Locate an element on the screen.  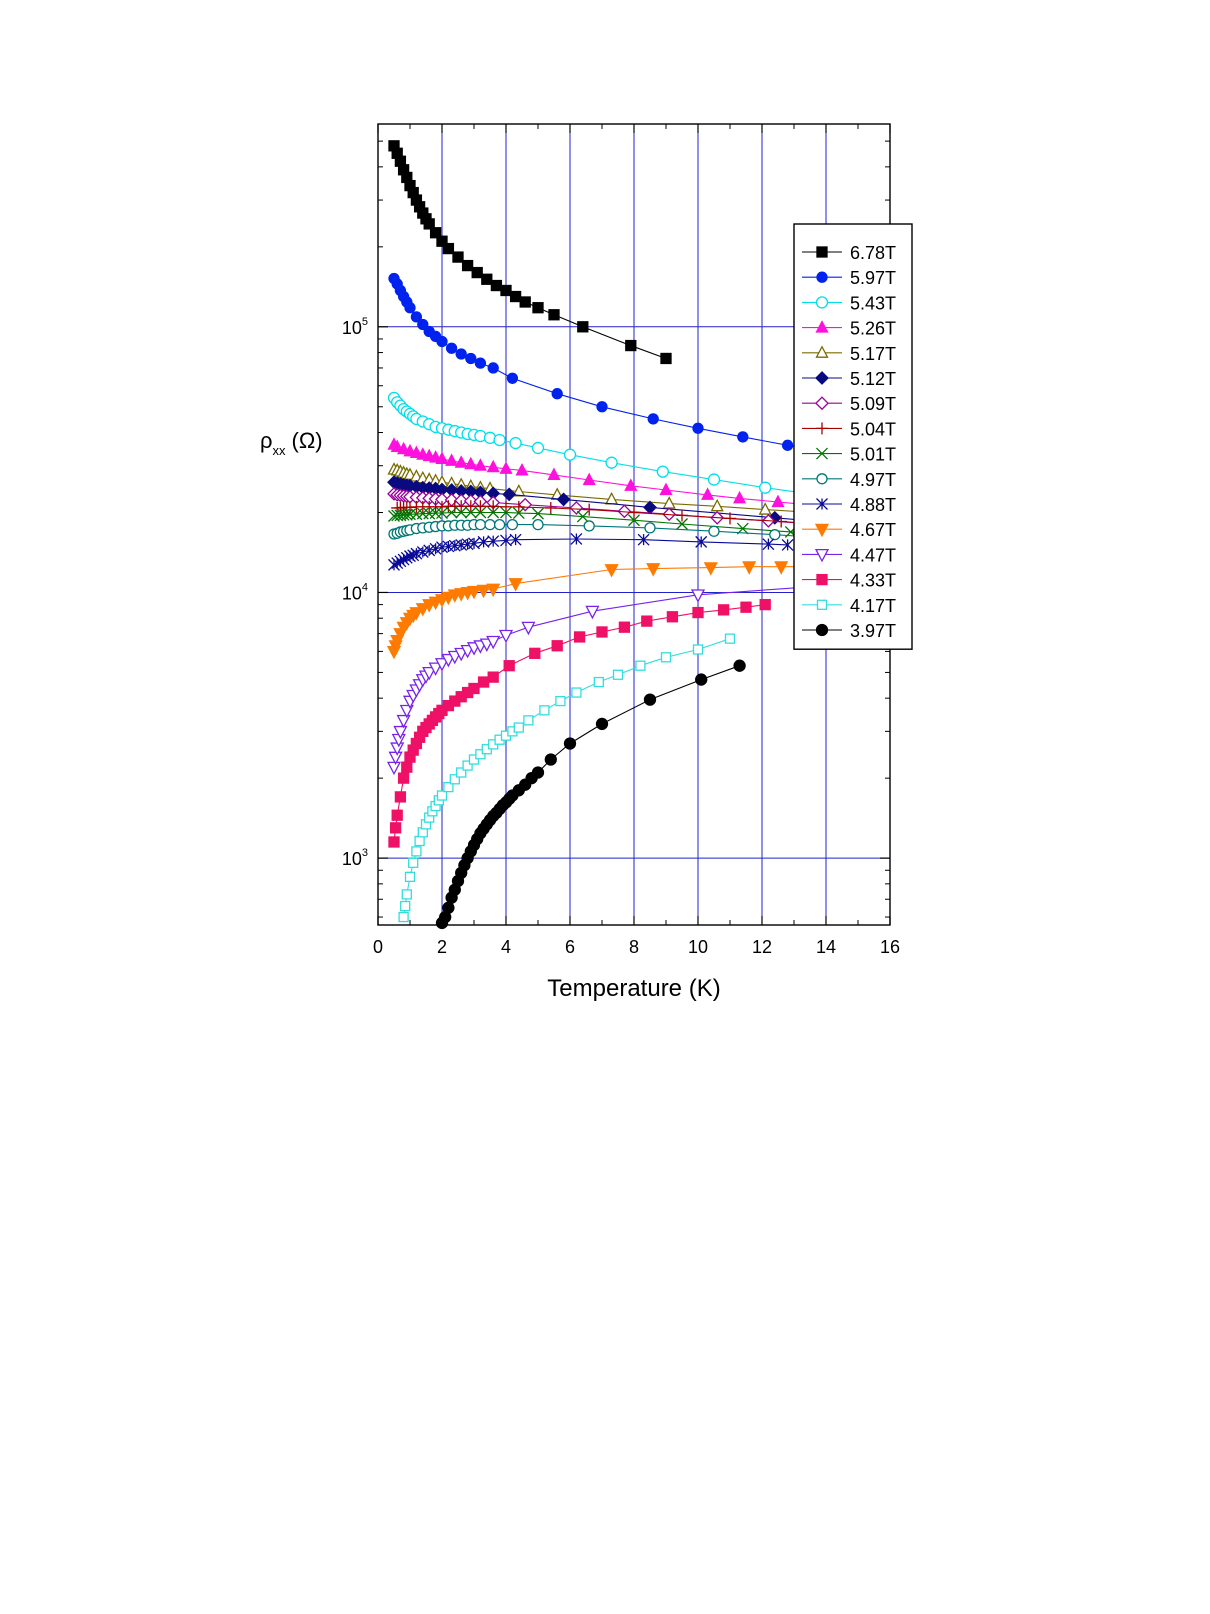
x-tick-label: 4 is located at coordinates (506, 947).